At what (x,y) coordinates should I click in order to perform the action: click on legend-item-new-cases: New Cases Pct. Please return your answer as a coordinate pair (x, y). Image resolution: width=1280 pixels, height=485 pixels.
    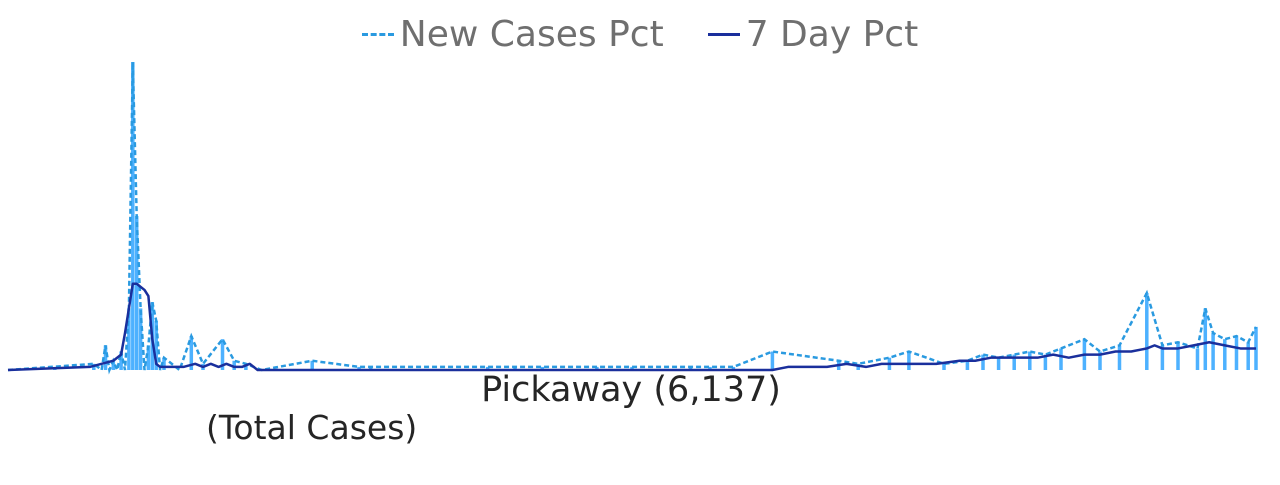
    Looking at the image, I should click on (512, 34).